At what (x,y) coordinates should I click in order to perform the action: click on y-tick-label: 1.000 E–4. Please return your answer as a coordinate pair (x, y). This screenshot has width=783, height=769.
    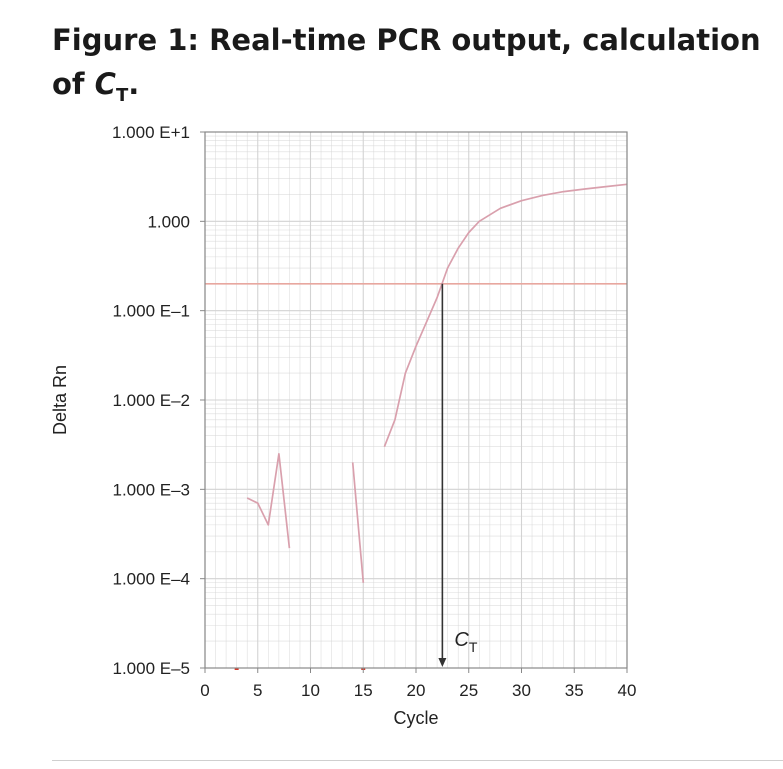
    Looking at the image, I should click on (151, 579).